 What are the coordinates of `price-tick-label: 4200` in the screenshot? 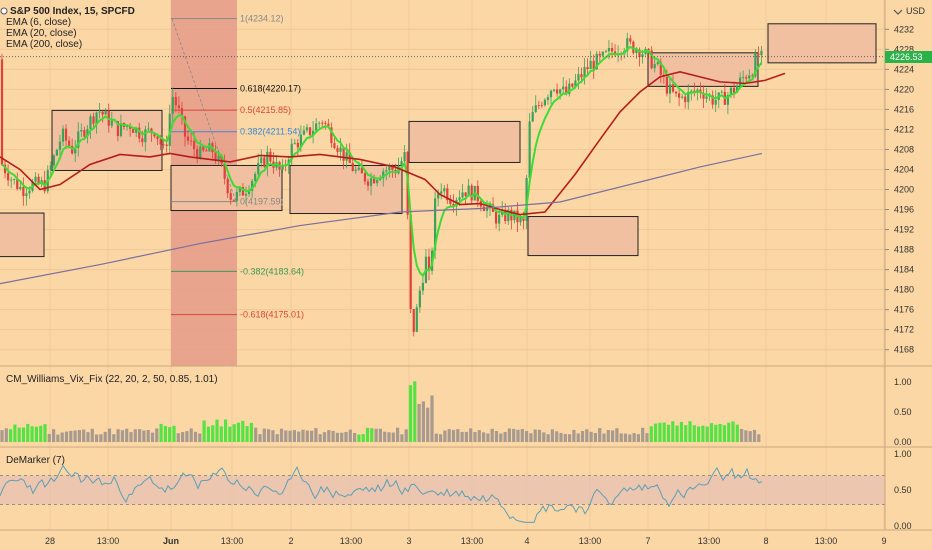 It's located at (904, 190).